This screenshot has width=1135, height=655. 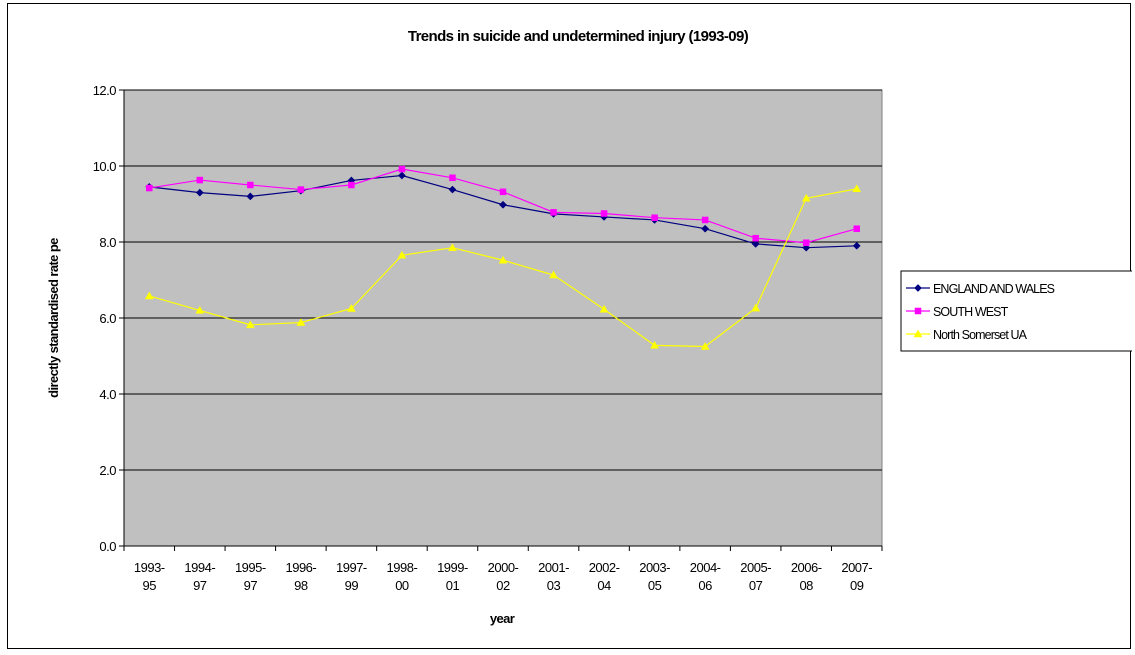 I want to click on x-tick-label: 1994-97, so click(x=199, y=576).